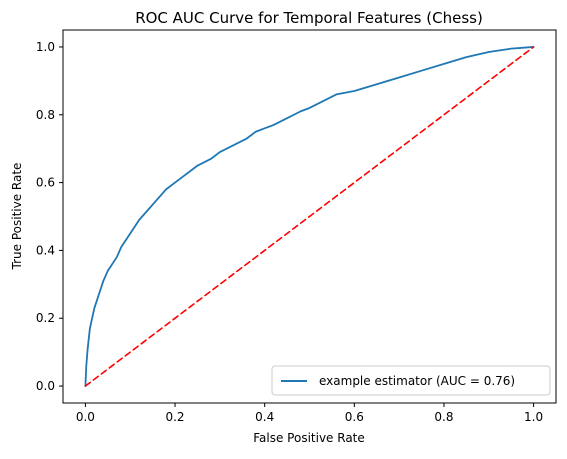 The height and width of the screenshot is (459, 567). I want to click on y-axis: 0.0 0.2 0.4 0.6 0.8 1.0, so click(49, 216).